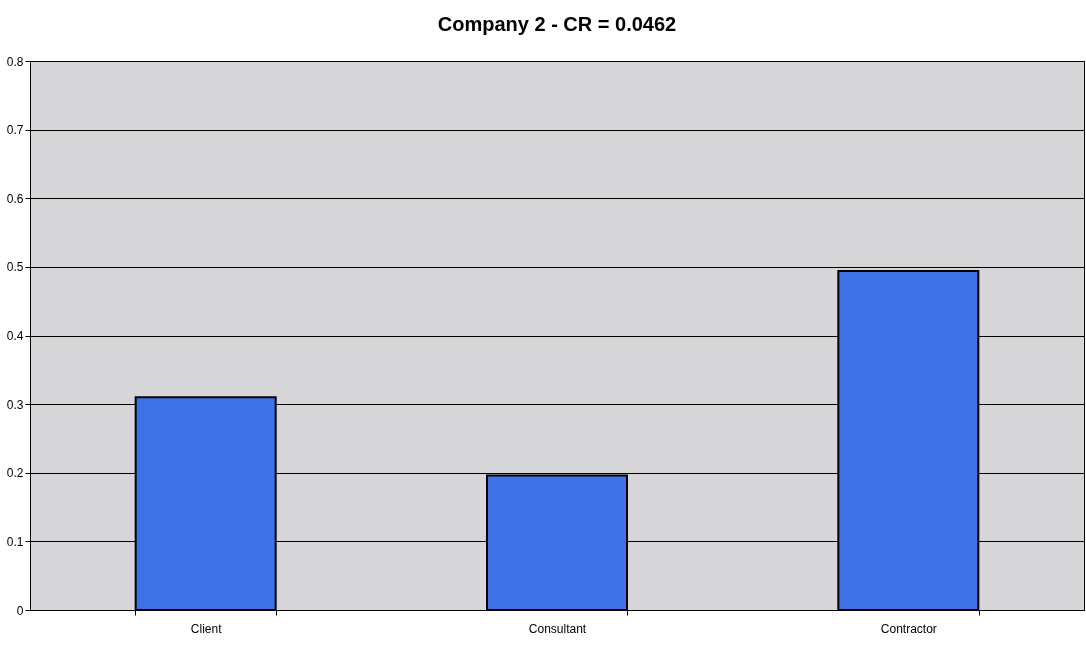 This screenshot has height=648, width=1086. I want to click on x-tick-label: Consultant, so click(557, 628).